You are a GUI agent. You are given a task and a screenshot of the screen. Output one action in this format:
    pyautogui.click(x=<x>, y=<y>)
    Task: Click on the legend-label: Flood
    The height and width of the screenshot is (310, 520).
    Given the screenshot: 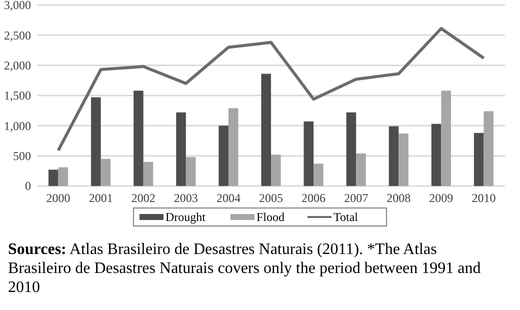 What is the action you would take?
    pyautogui.click(x=270, y=217)
    